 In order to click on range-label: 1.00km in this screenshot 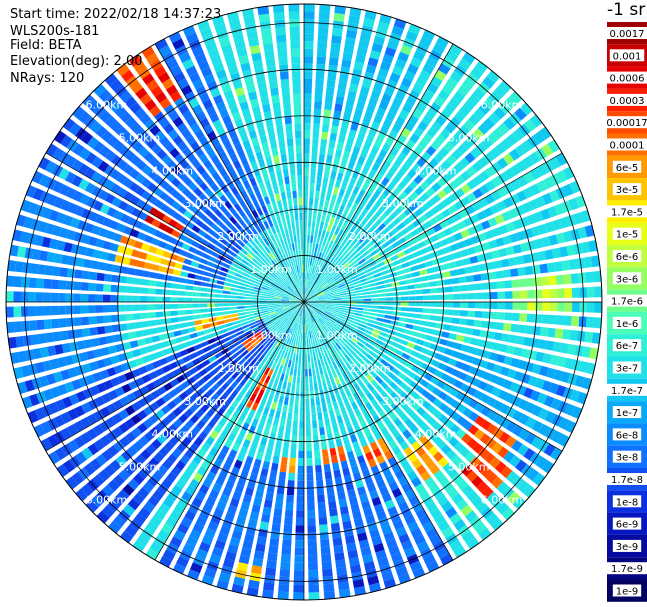, I will do `click(337, 335)`.